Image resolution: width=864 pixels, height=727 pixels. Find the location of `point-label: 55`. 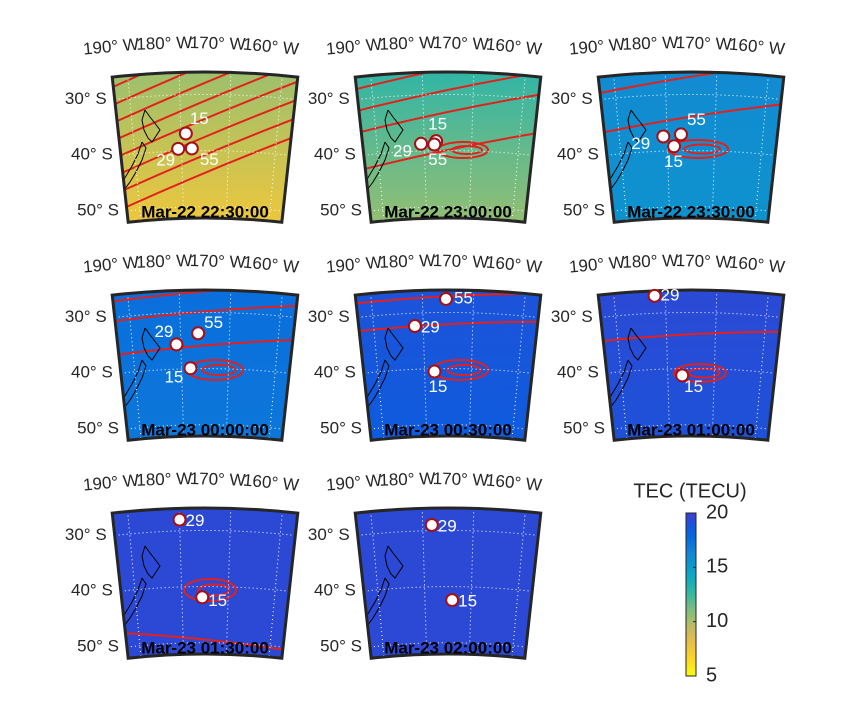

point-label: 55 is located at coordinates (696, 119).